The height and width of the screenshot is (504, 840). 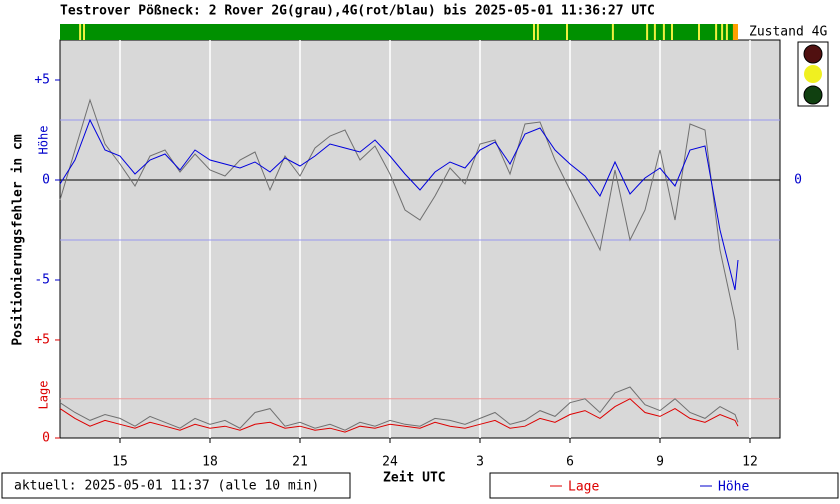 What do you see at coordinates (42, 280) in the screenshot?
I see `y-tick-label: -5` at bounding box center [42, 280].